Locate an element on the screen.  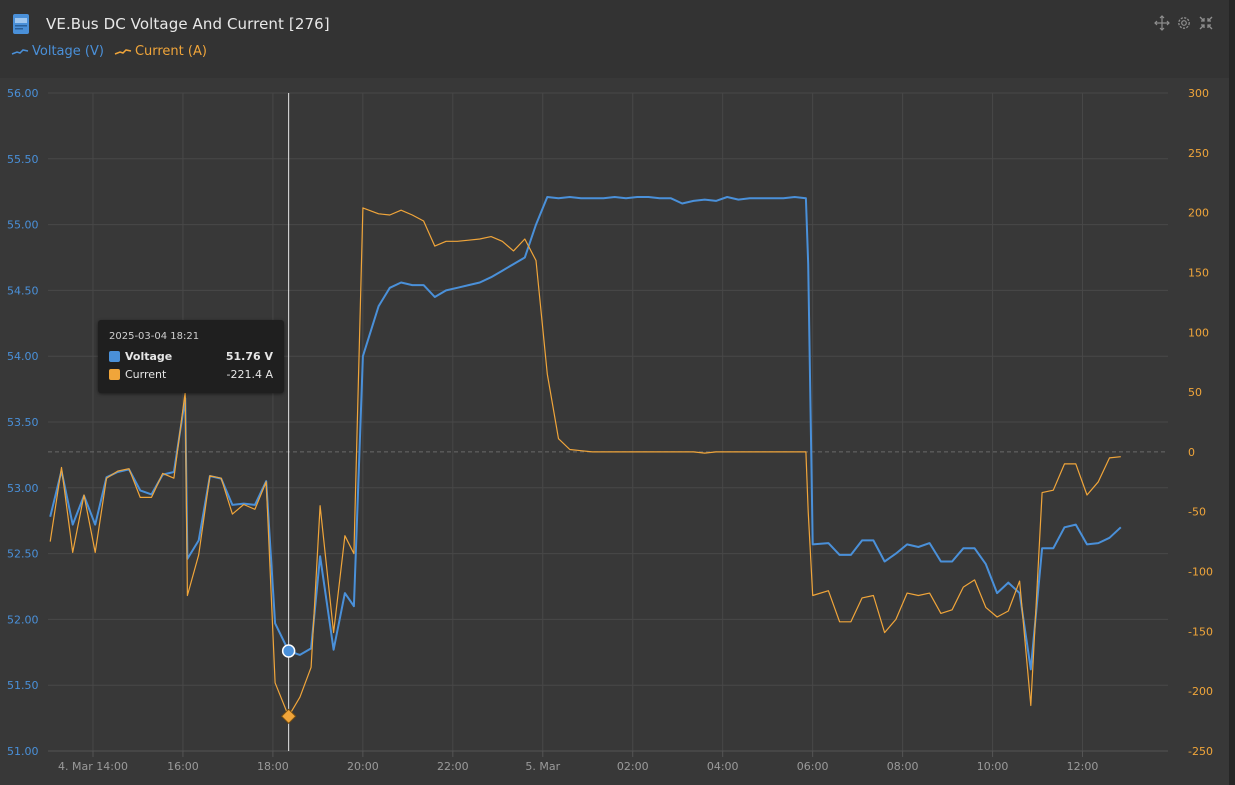
x-tick-label: 22:00 is located at coordinates (453, 766).